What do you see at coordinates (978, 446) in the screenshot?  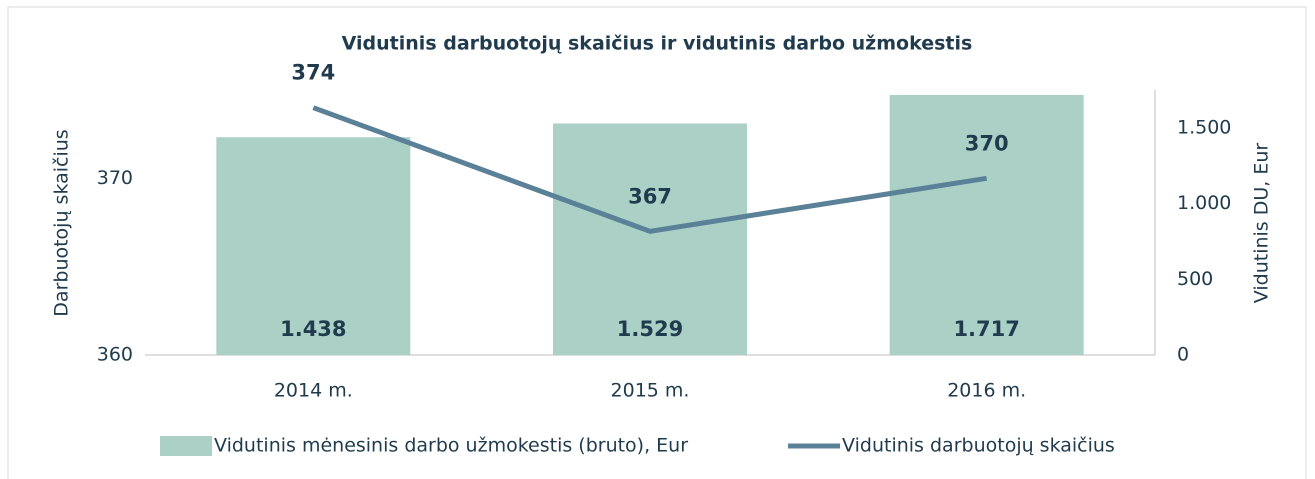 I see `legend-label: Vidutinis darbuotojų skaičius` at bounding box center [978, 446].